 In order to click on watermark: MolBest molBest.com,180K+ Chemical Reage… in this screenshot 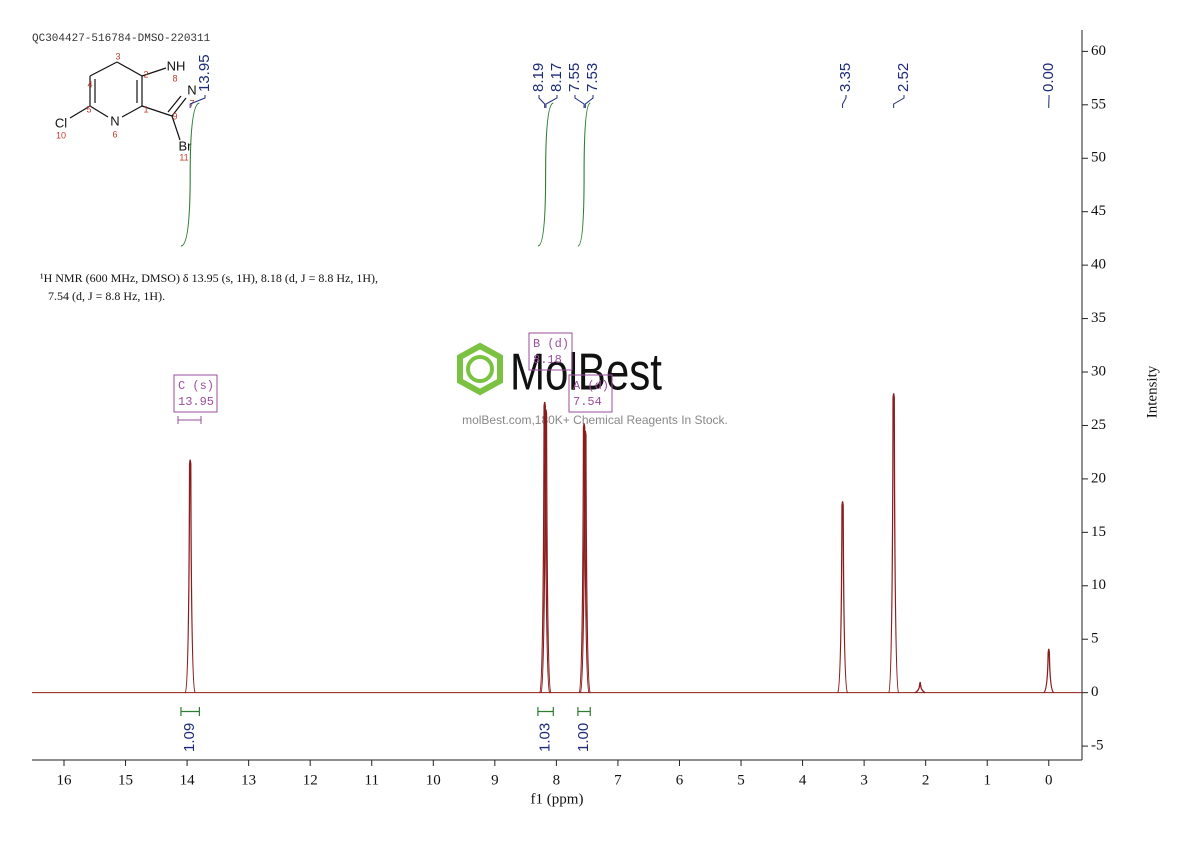, I will do `click(592, 384)`.